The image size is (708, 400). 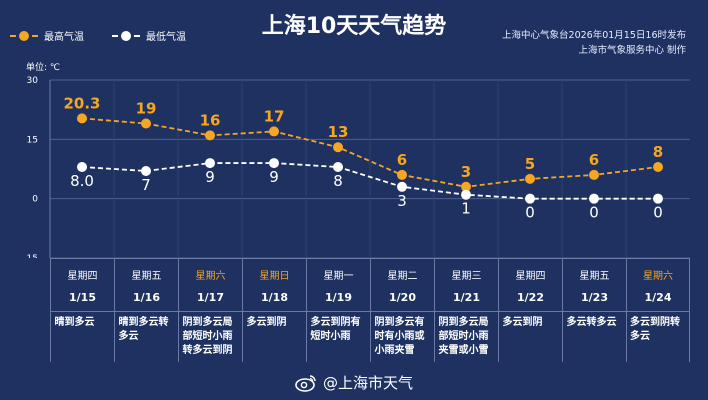 I want to click on low-temp-line, so click(x=369, y=181).